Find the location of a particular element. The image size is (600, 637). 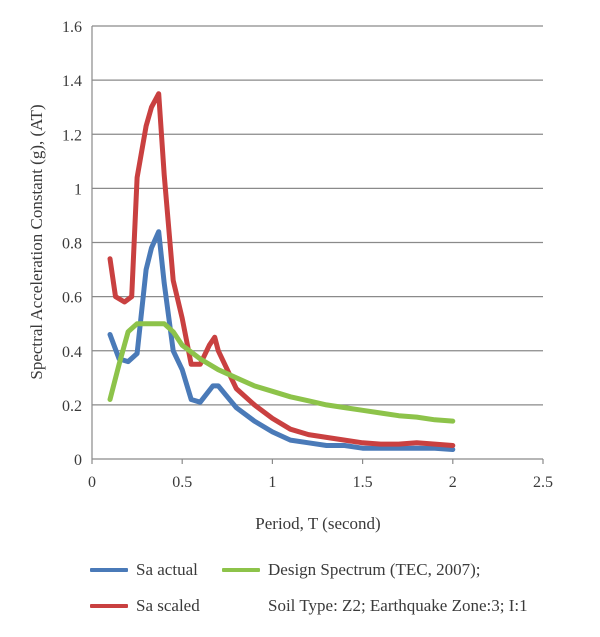

x-tick-label: 2 is located at coordinates (453, 482).